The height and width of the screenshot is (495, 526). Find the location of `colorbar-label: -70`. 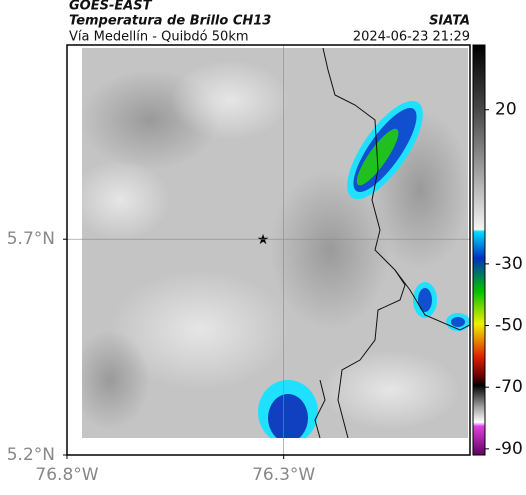

colorbar-label: -70 is located at coordinates (509, 387).